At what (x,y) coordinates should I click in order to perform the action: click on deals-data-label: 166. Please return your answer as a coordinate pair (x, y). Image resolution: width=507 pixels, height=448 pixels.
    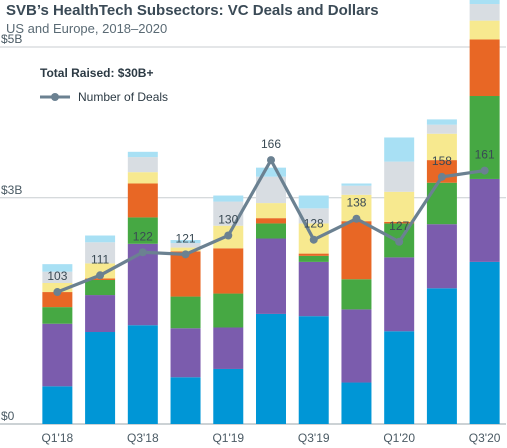
    Looking at the image, I should click on (271, 144).